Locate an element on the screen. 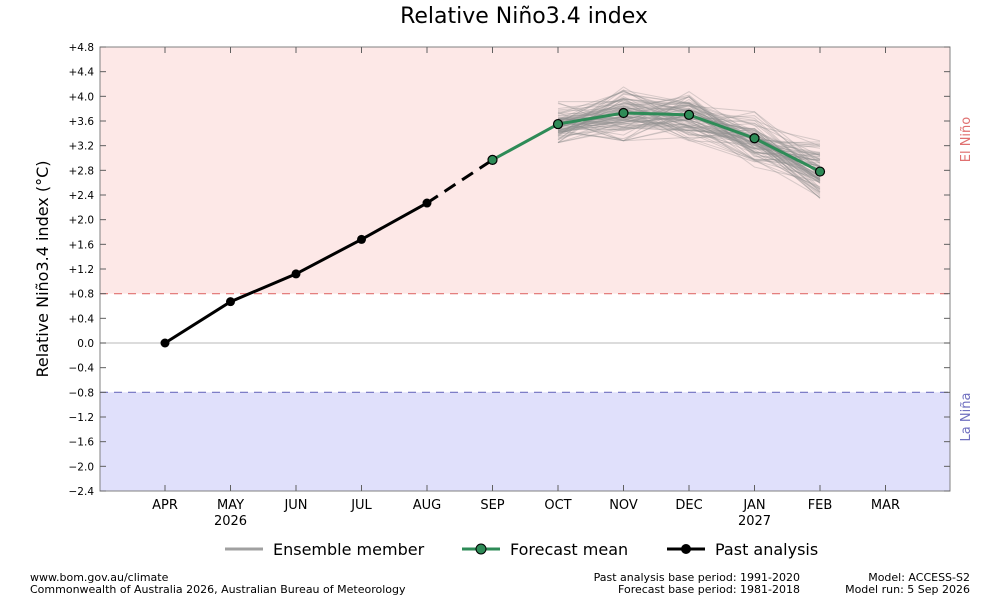 The image size is (1000, 600). la-nina-label: La Niña is located at coordinates (966, 417).